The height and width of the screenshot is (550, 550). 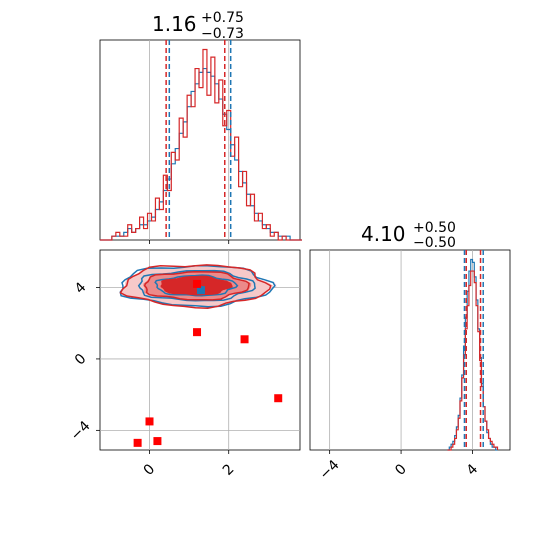 I want to click on bottom-left-ytick-label: −4, so click(x=81, y=431).